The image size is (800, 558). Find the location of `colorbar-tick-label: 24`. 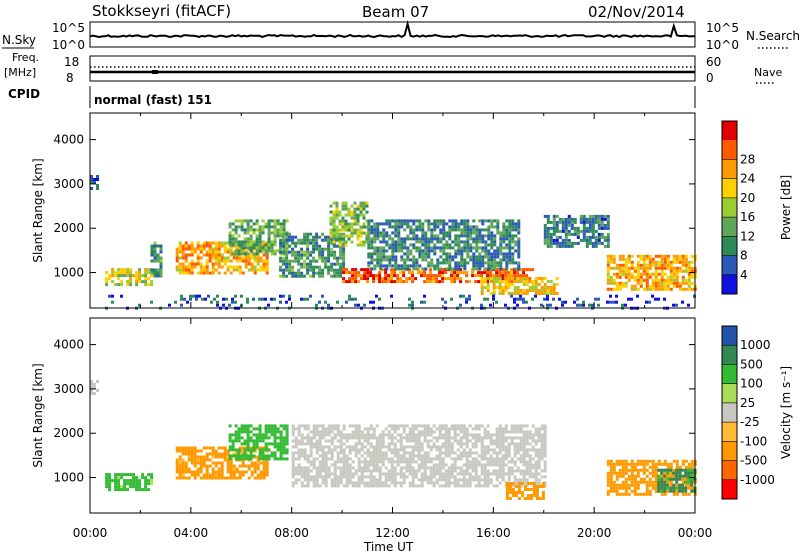

colorbar-tick-label: 24 is located at coordinates (747, 179).